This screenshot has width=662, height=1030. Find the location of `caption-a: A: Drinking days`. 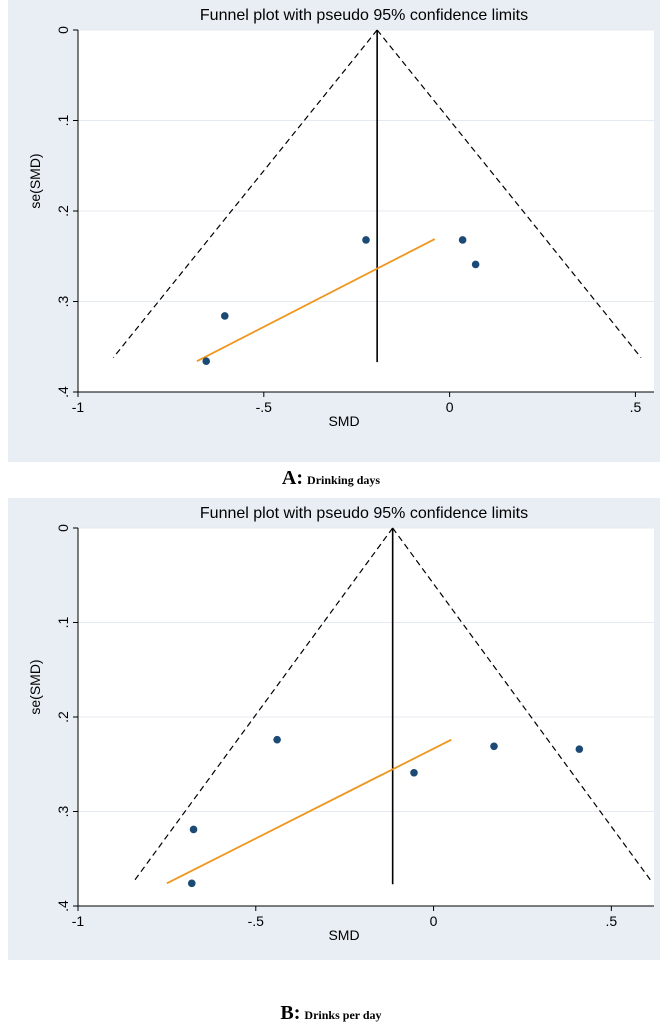

caption-a: A: Drinking days is located at coordinates (331, 478).